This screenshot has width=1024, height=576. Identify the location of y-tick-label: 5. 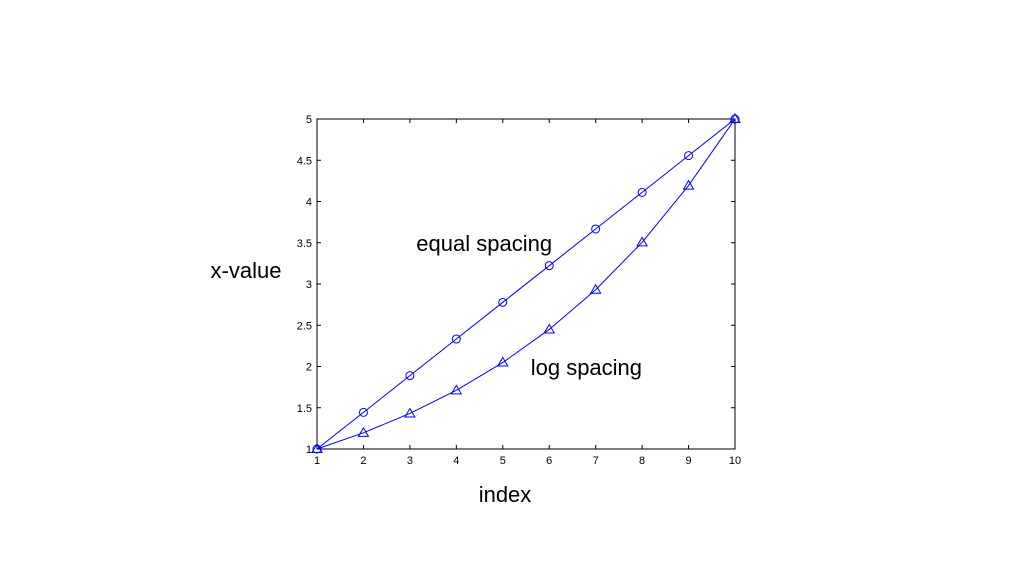
(309, 120).